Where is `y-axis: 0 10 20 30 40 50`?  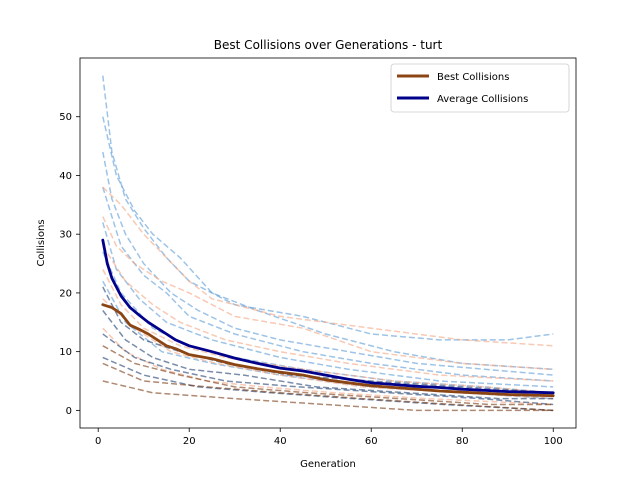
y-axis: 0 10 20 30 40 50 is located at coordinates (69, 264).